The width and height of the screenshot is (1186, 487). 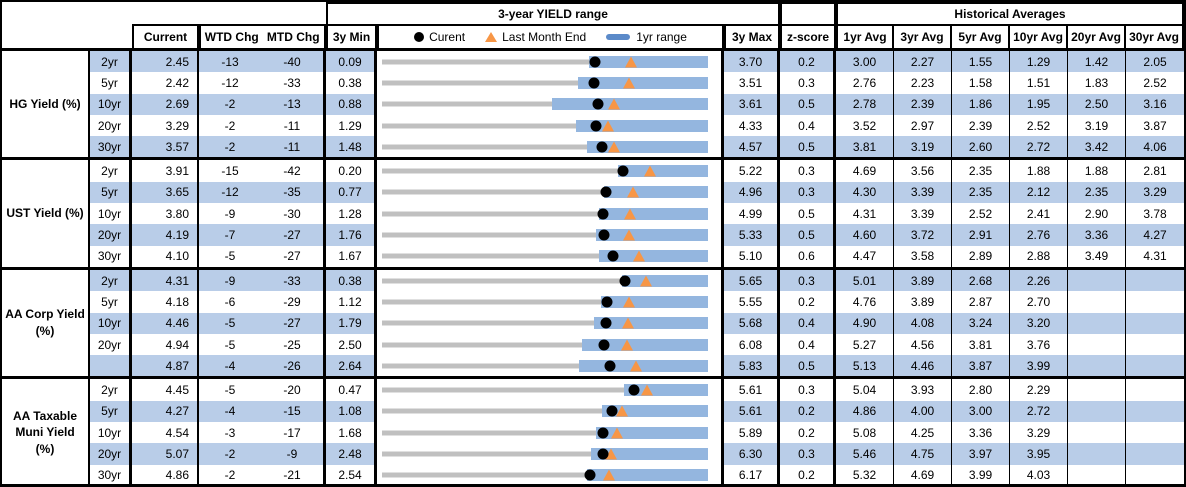 What do you see at coordinates (230, 344) in the screenshot?
I see `wtd-chg-cell: -5` at bounding box center [230, 344].